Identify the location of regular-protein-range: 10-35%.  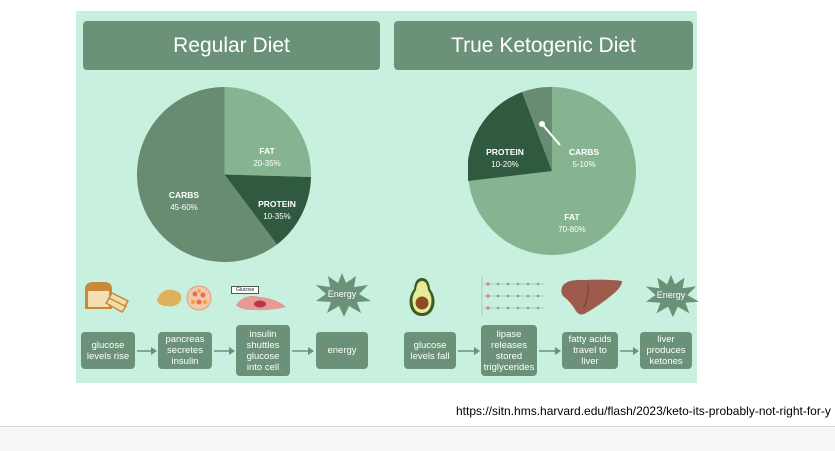
(277, 216).